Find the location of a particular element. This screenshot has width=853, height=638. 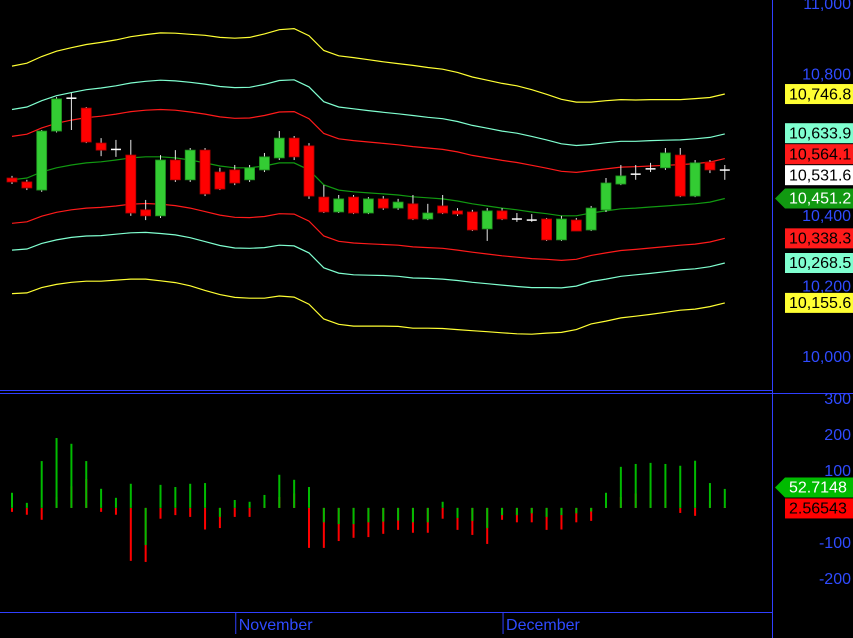

y-tick-label: -100 is located at coordinates (835, 543).